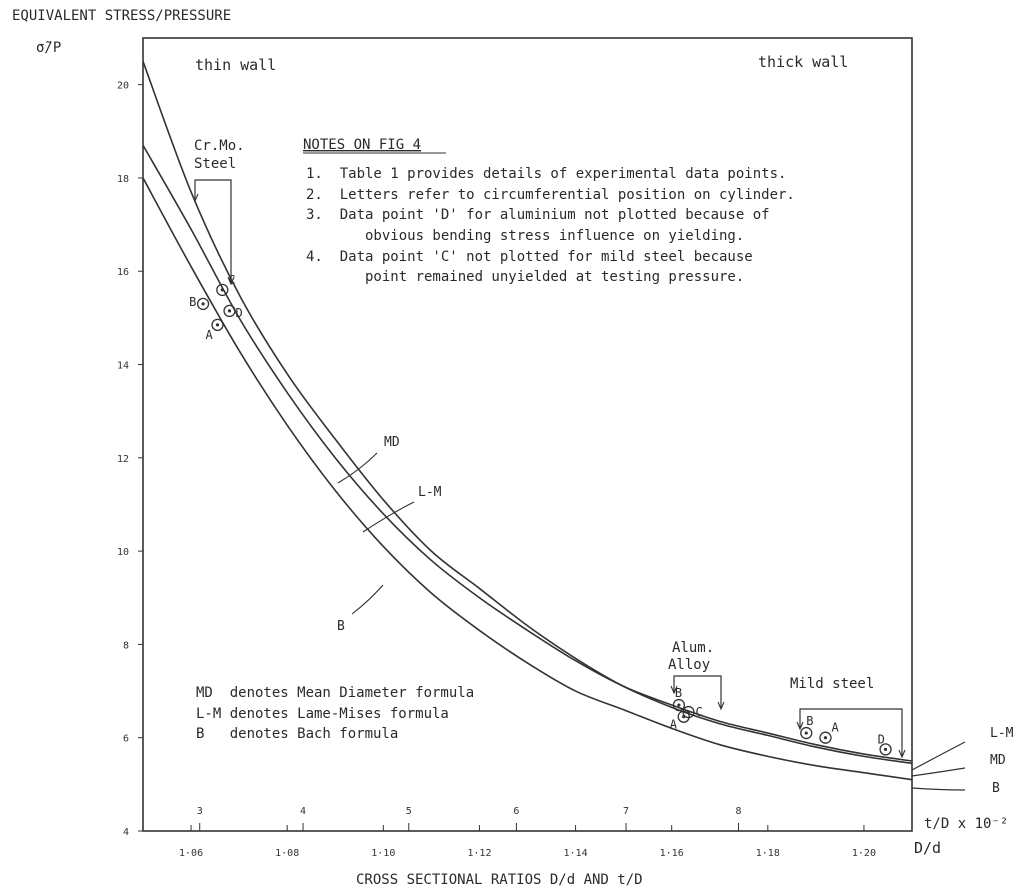 The height and width of the screenshot is (888, 1025). Describe the element at coordinates (126, 645) in the screenshot. I see `y-tick-label: 8` at that location.